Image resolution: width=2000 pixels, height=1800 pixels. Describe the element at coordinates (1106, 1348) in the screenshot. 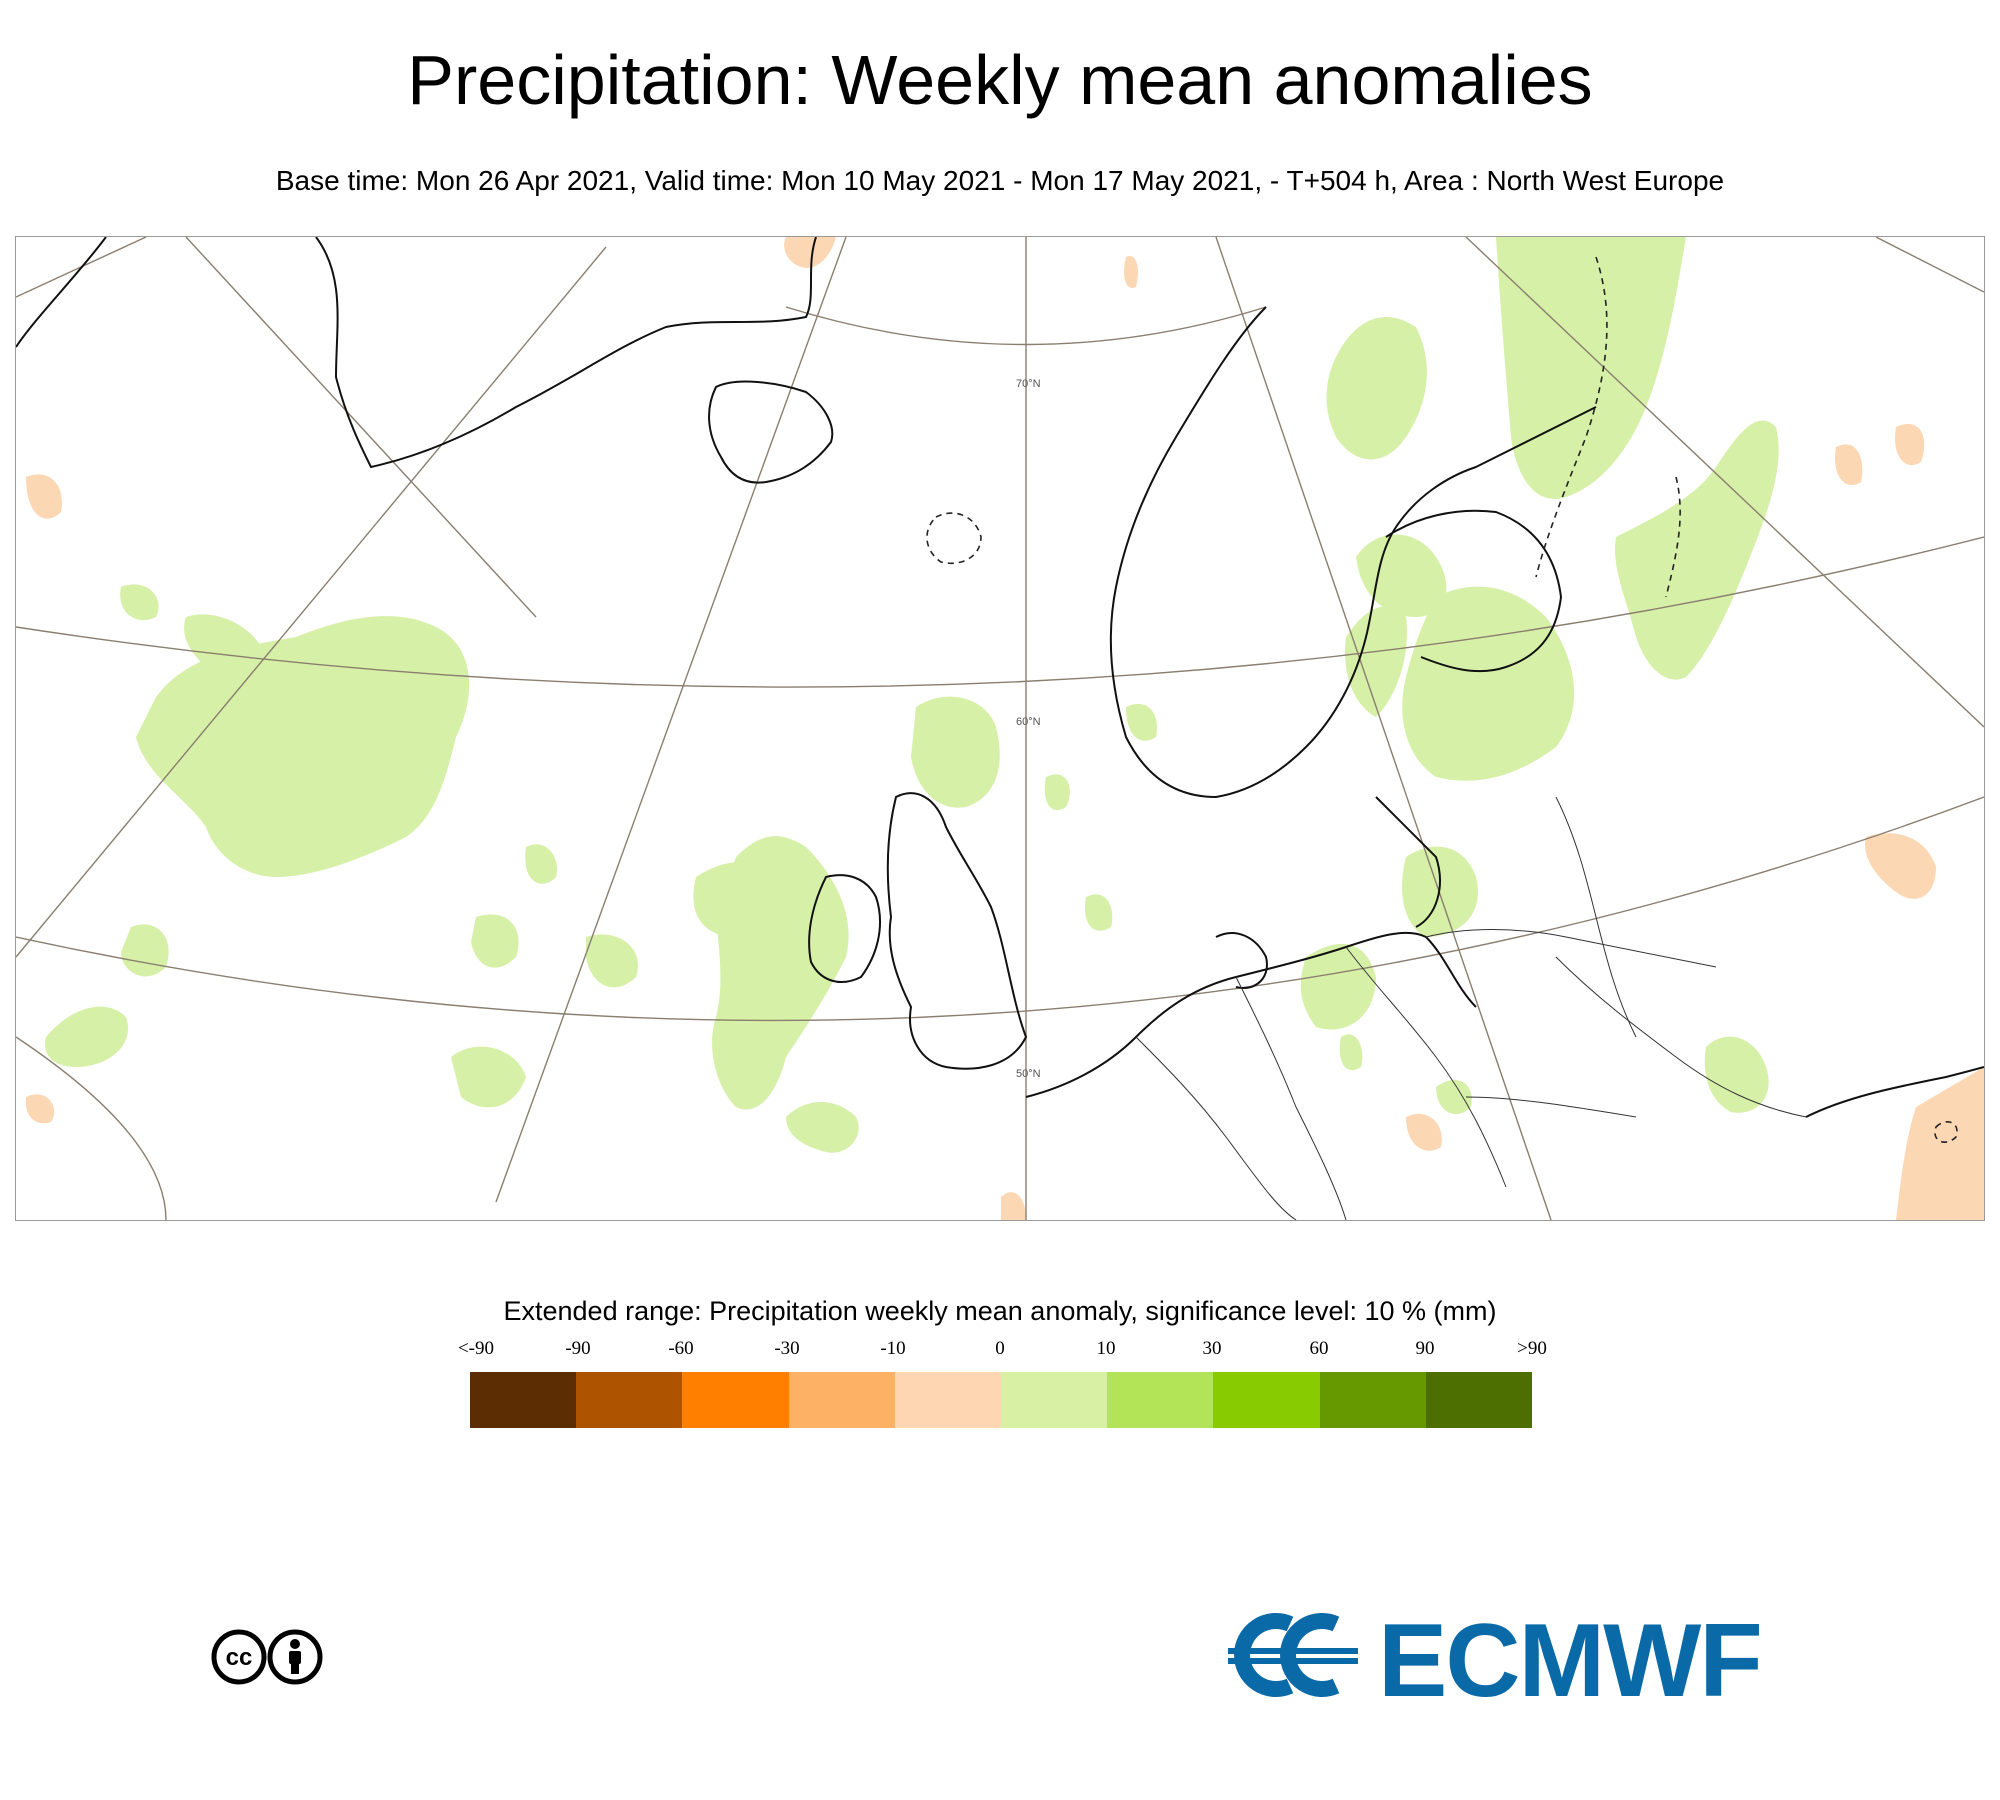

I see `legend-label: 10` at that location.